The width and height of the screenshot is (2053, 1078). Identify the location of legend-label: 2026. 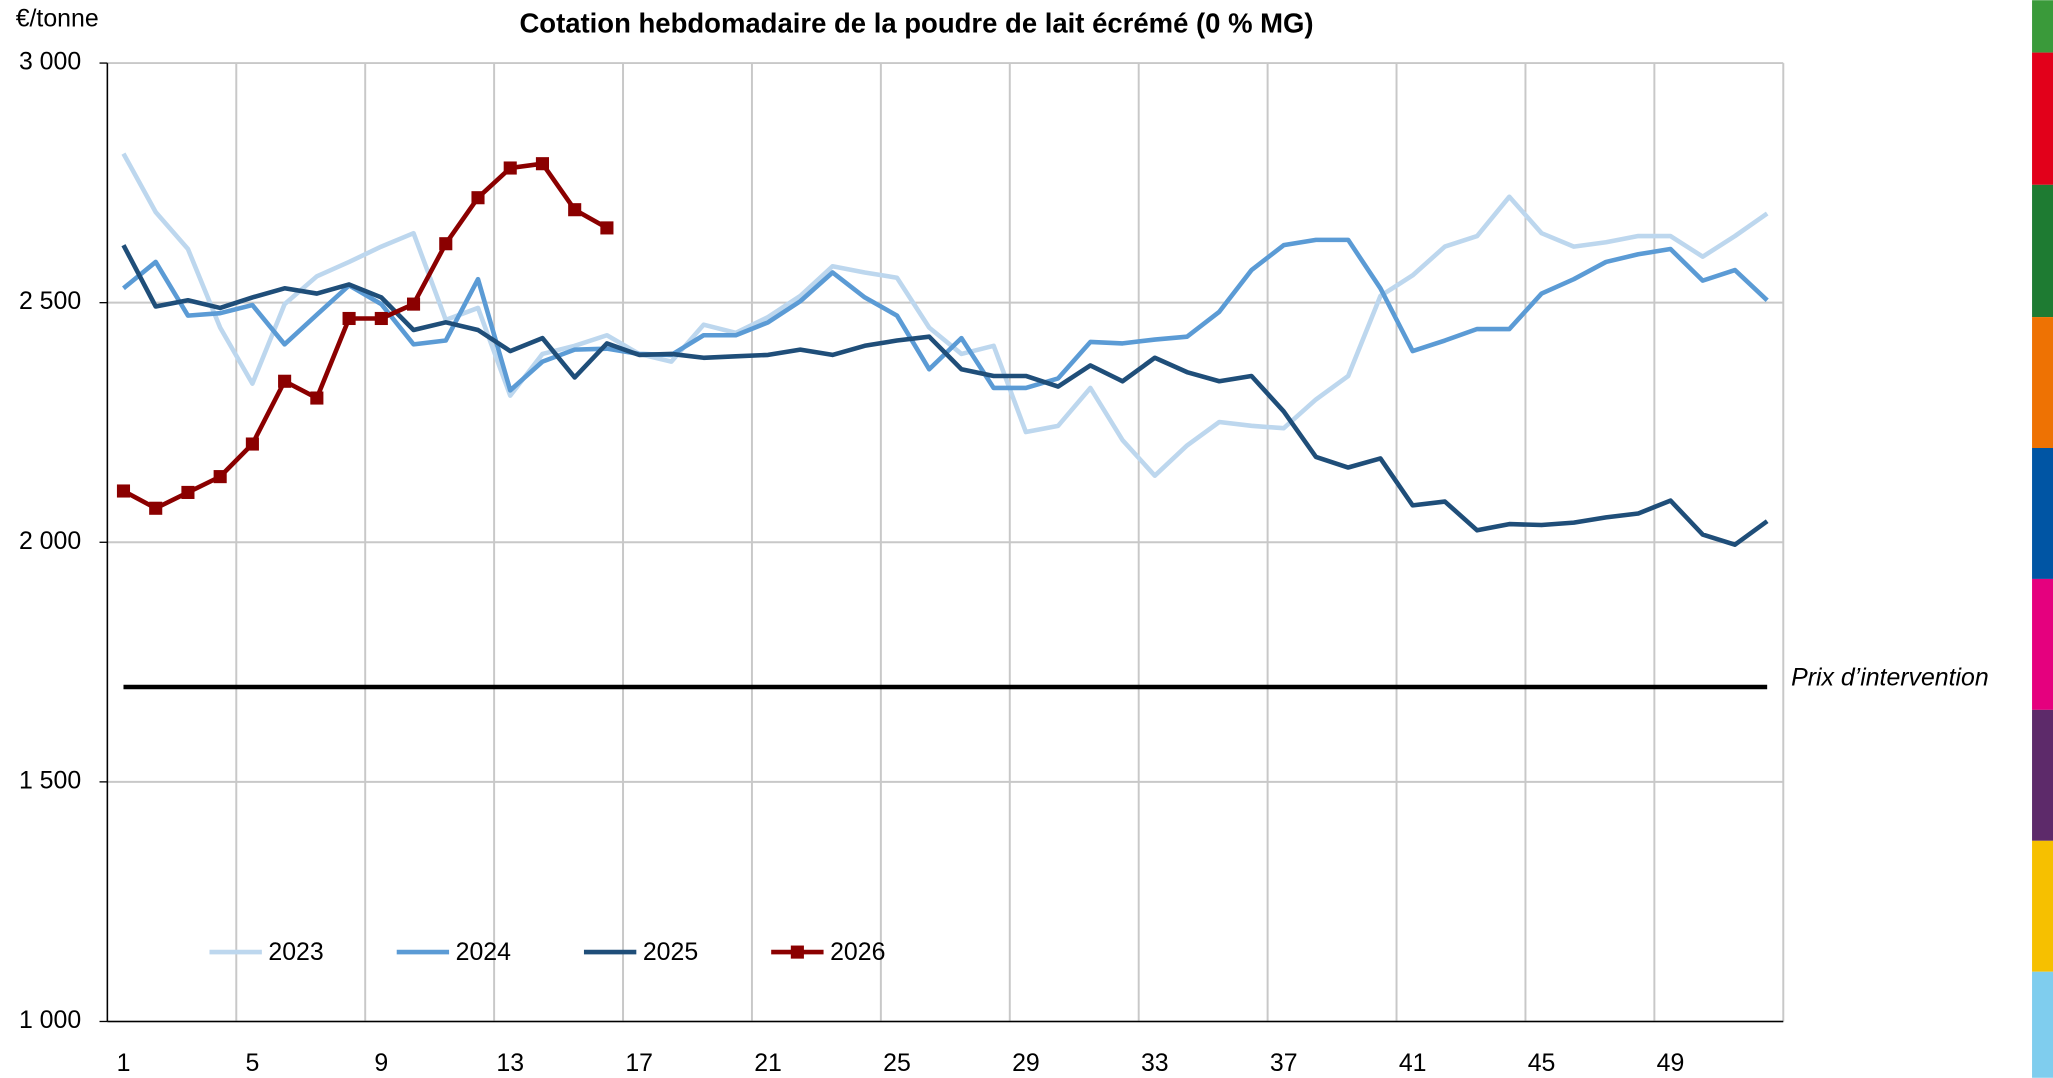
(857, 952).